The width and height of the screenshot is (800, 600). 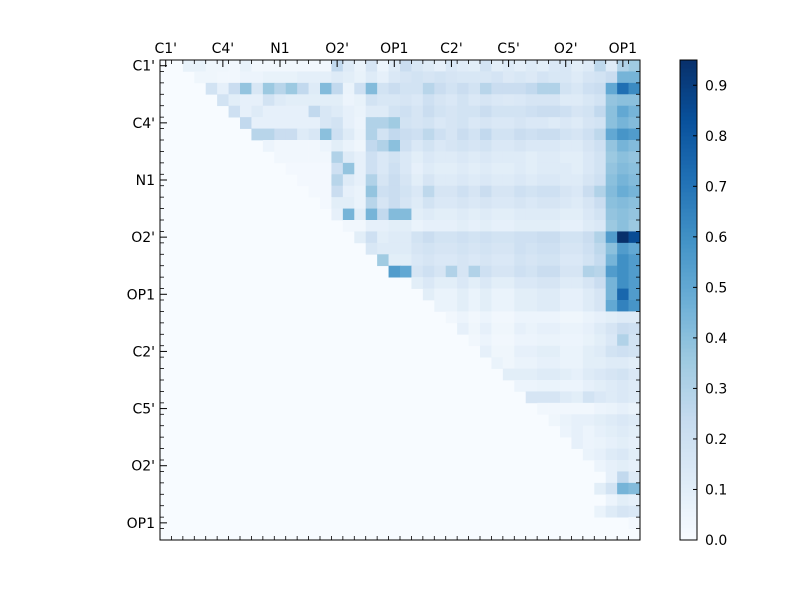 What do you see at coordinates (716, 389) in the screenshot?
I see `colorbar-tick-label: 0.3` at bounding box center [716, 389].